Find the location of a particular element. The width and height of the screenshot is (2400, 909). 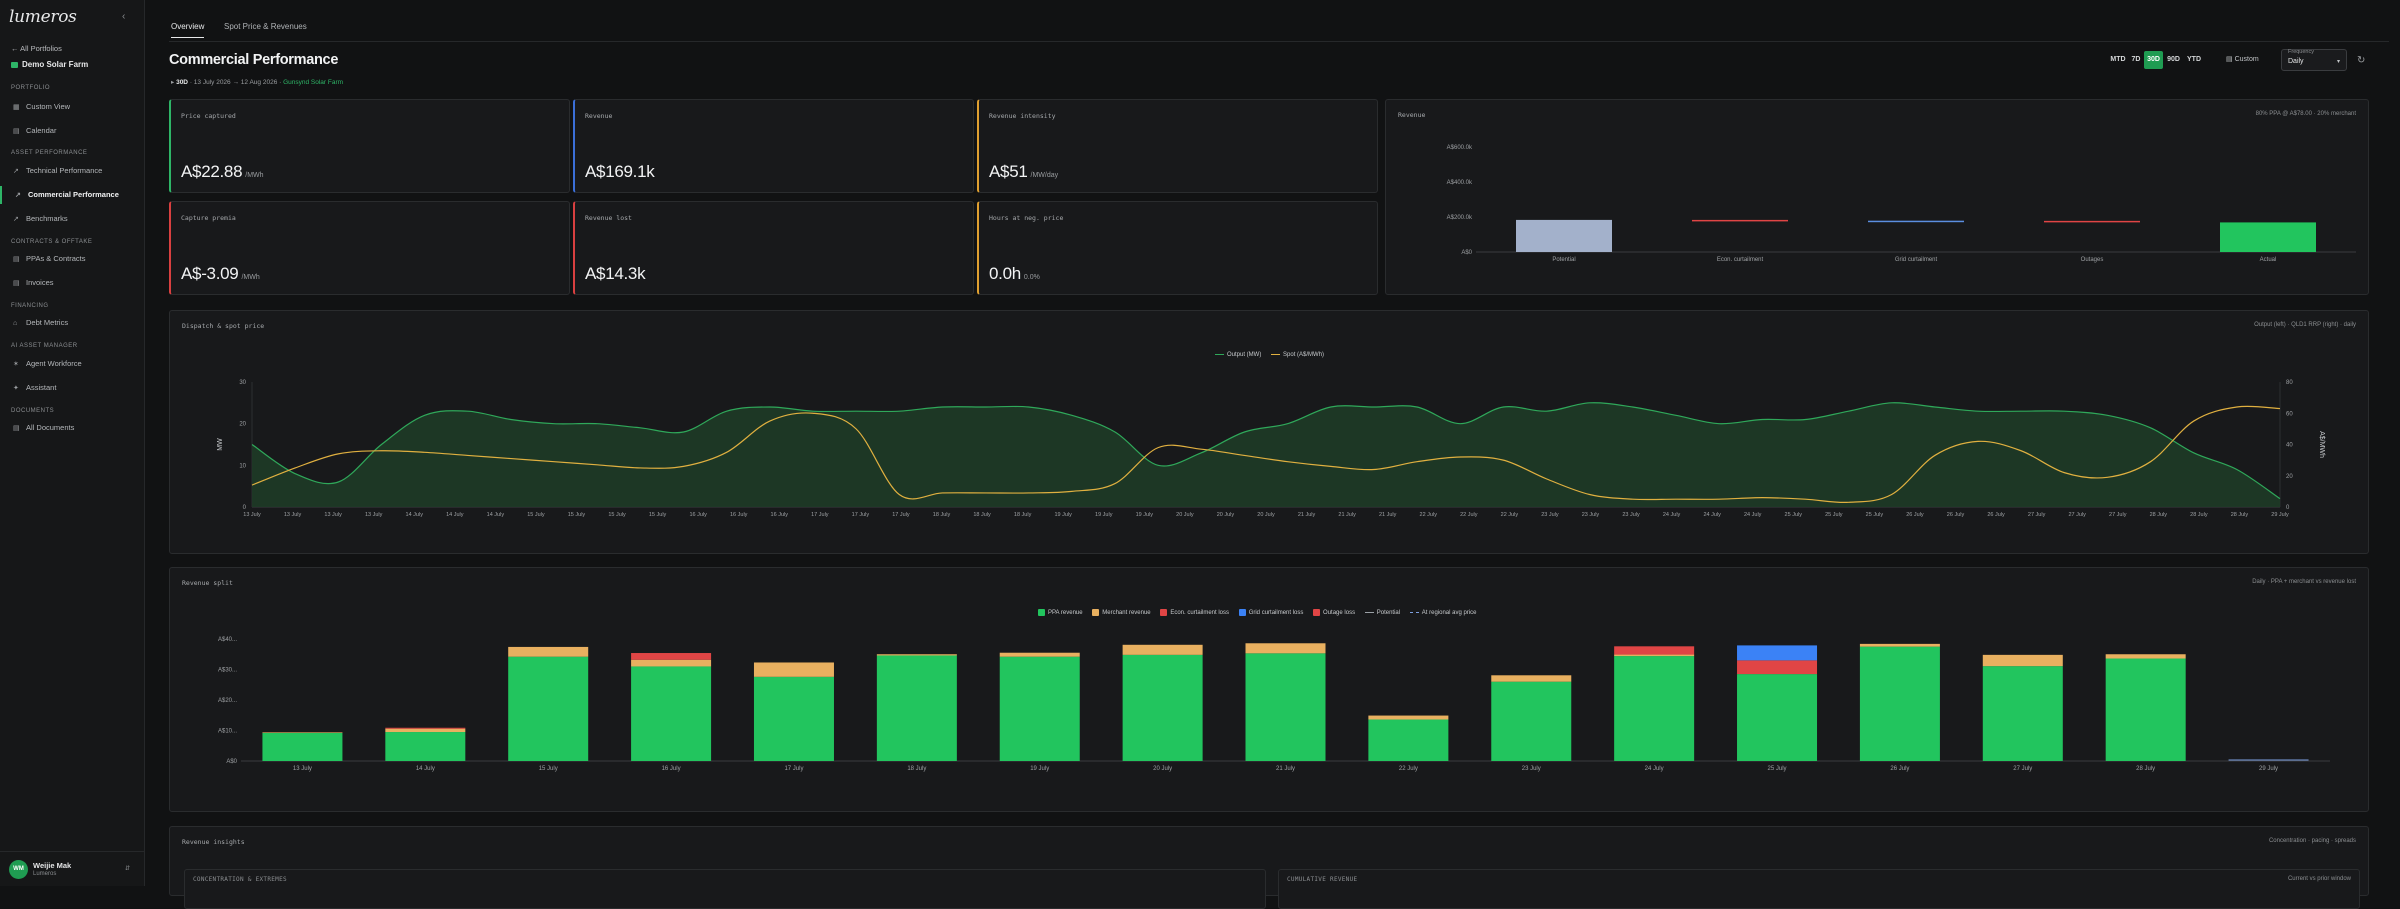

frequency-select: Frequency Daily ▾ is located at coordinates (2314, 60).